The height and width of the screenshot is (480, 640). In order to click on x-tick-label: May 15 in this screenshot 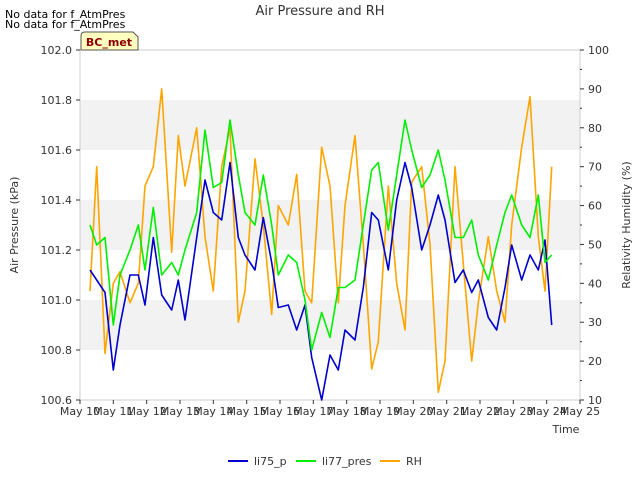, I will do `click(247, 411)`.